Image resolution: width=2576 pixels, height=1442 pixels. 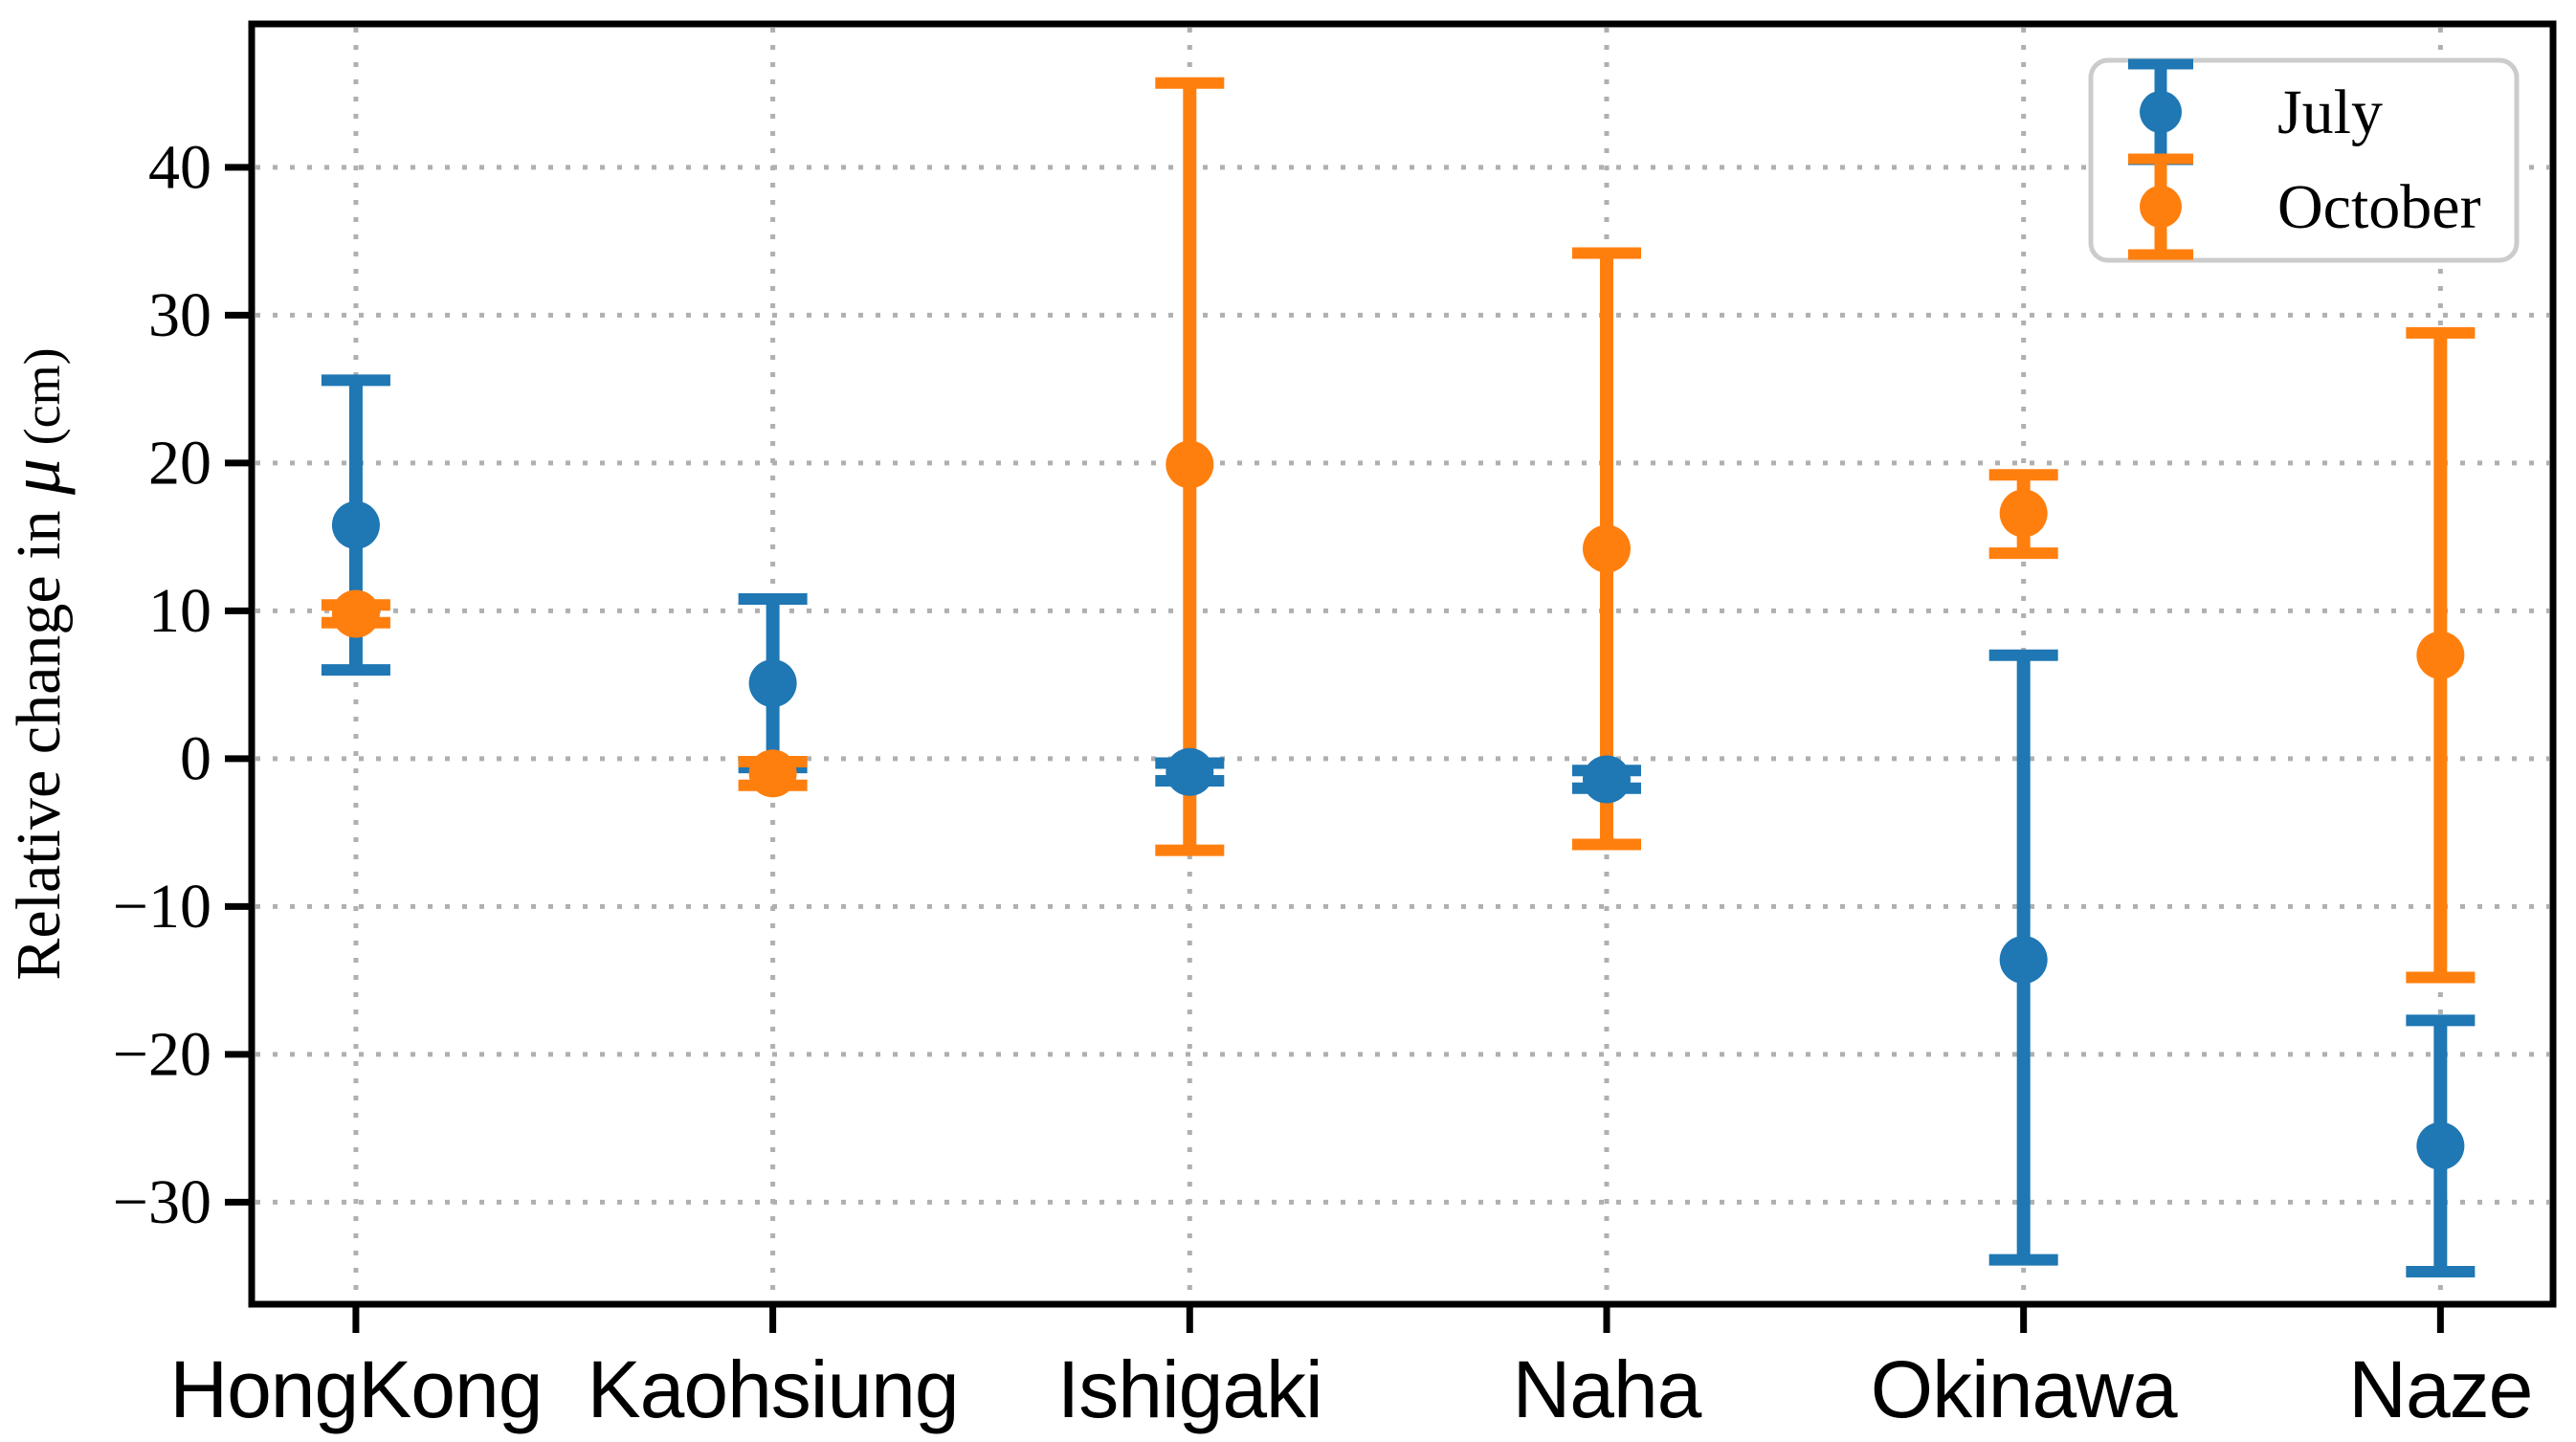 What do you see at coordinates (179, 463) in the screenshot?
I see `y-tick-label: 20` at bounding box center [179, 463].